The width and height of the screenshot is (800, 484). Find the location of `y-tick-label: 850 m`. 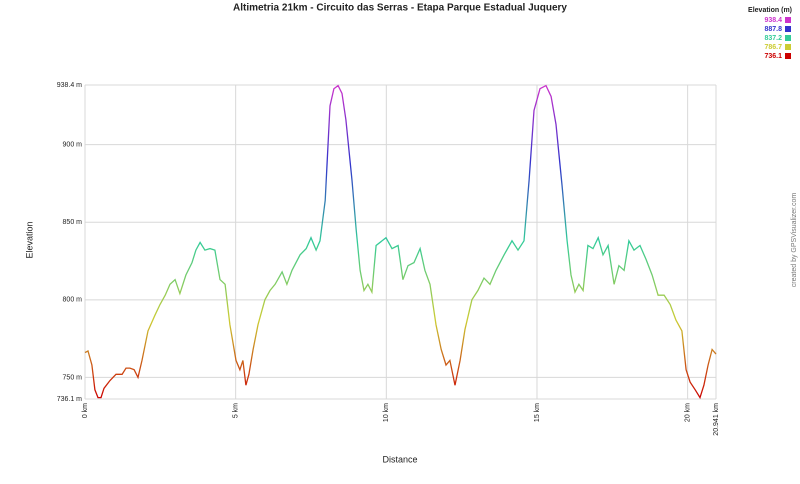

y-tick-label: 850 m is located at coordinates (73, 222).